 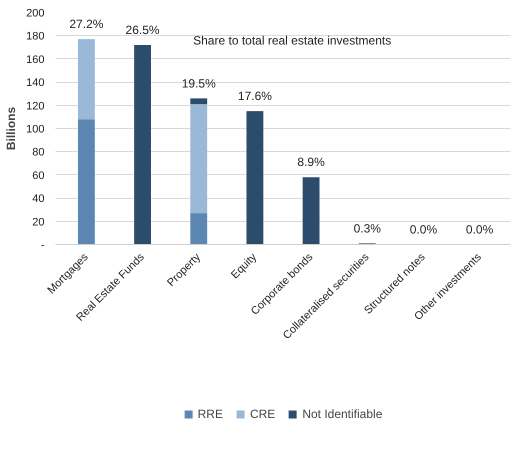 What do you see at coordinates (35, 106) in the screenshot?
I see `y-tick-label: 120` at bounding box center [35, 106].